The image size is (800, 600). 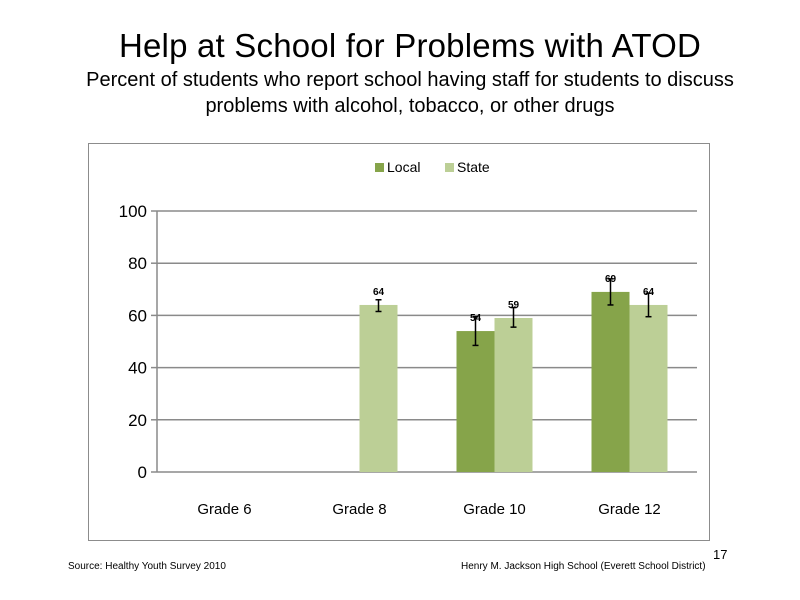 I want to click on x-tick-label: Grade 10, so click(x=494, y=509).